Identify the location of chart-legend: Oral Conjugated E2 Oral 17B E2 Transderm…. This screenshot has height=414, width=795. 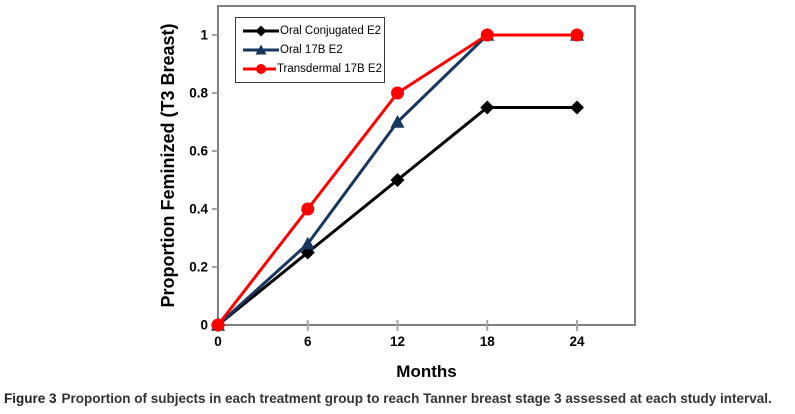
(310, 50).